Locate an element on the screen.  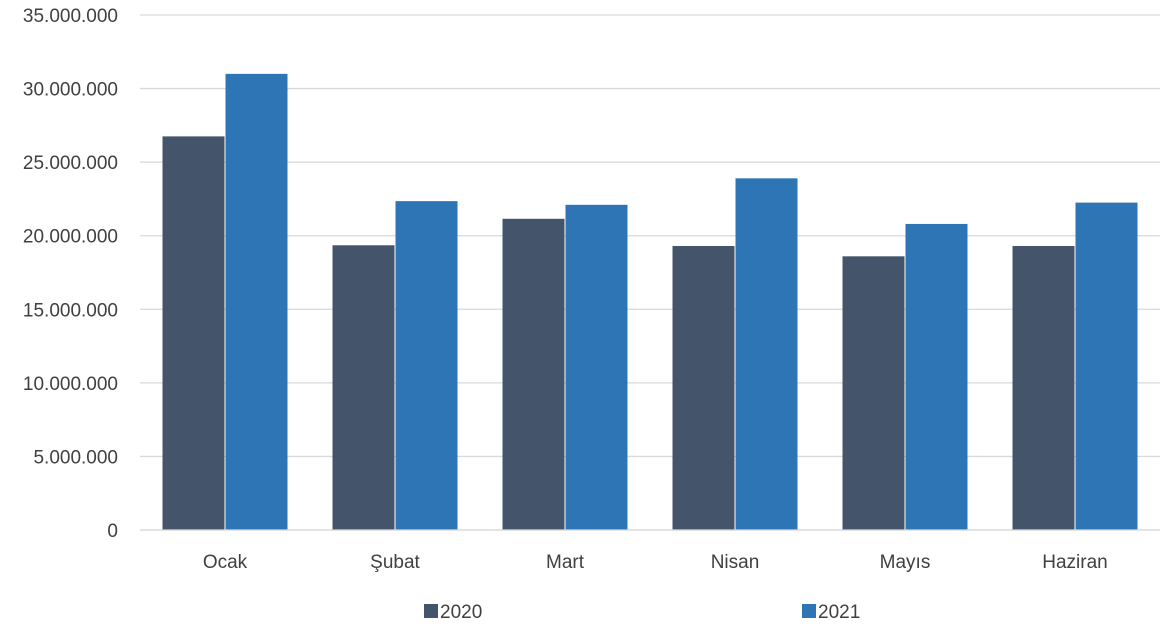
bar-2021-Nisan is located at coordinates (766, 354).